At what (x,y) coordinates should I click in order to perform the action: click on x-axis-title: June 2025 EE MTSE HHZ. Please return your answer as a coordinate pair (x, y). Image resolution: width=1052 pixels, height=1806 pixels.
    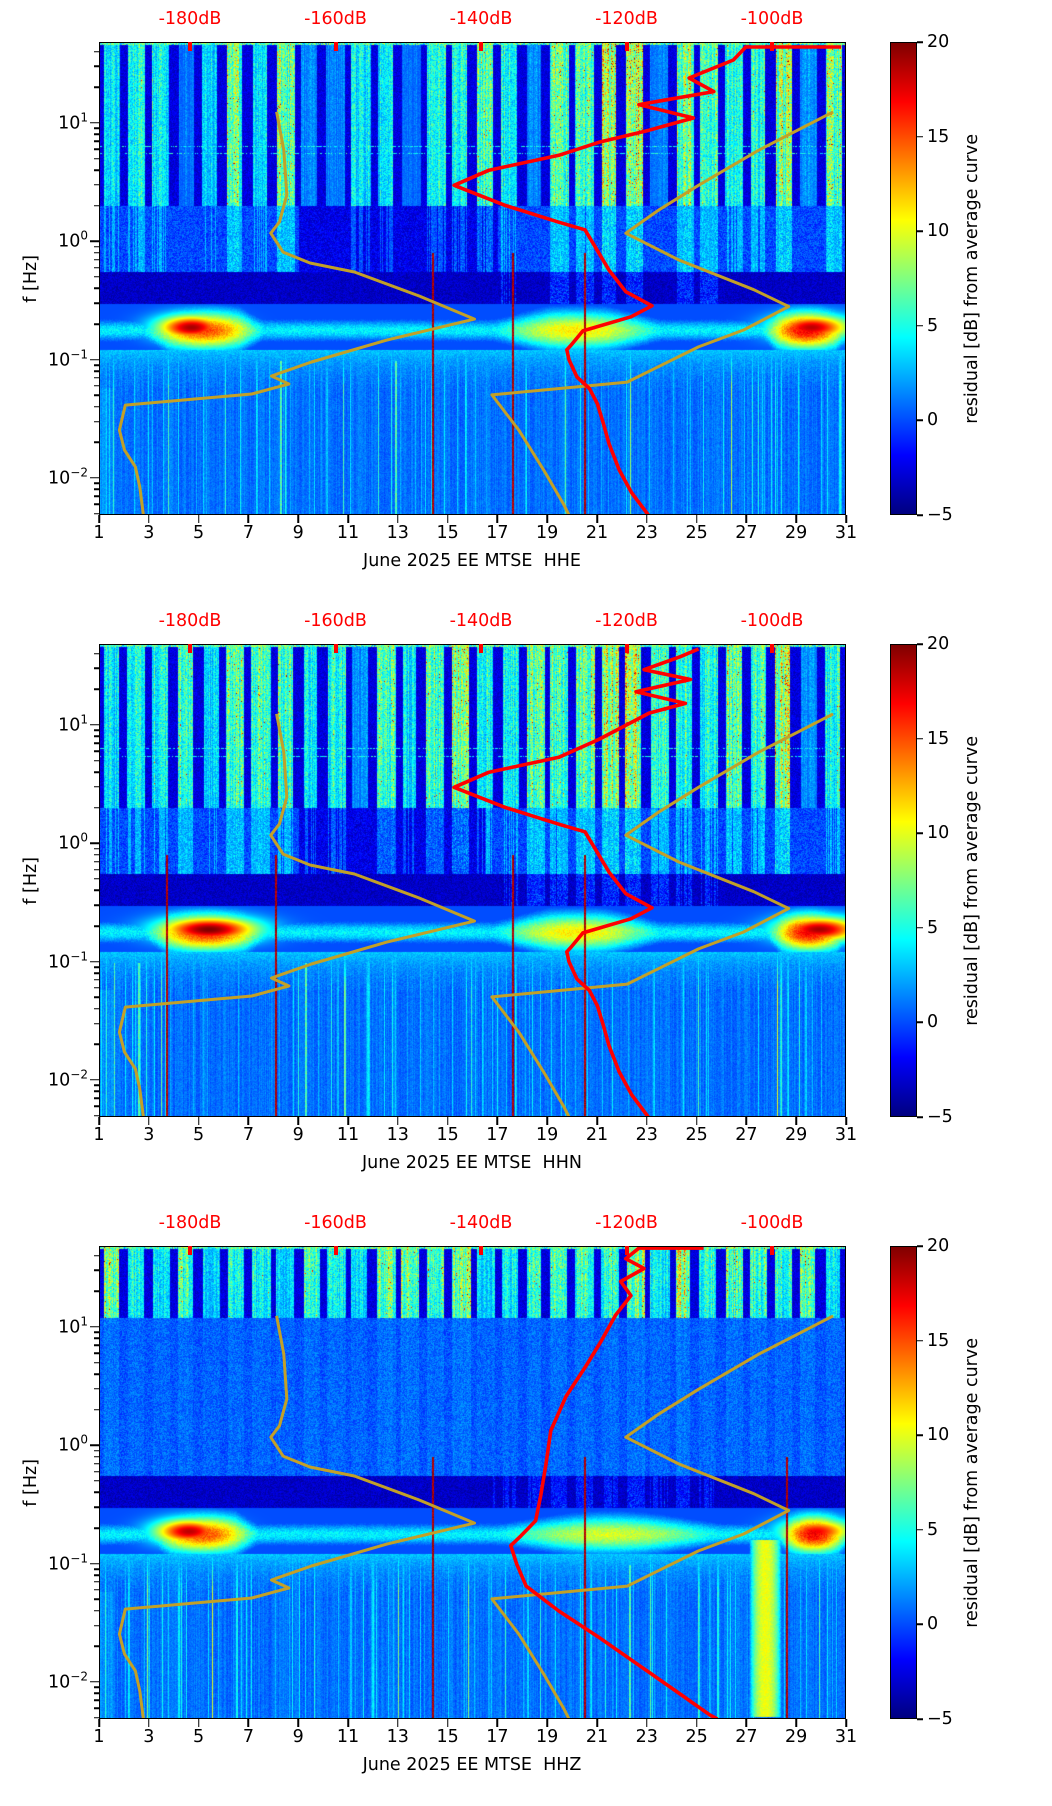
    Looking at the image, I should click on (472, 1765).